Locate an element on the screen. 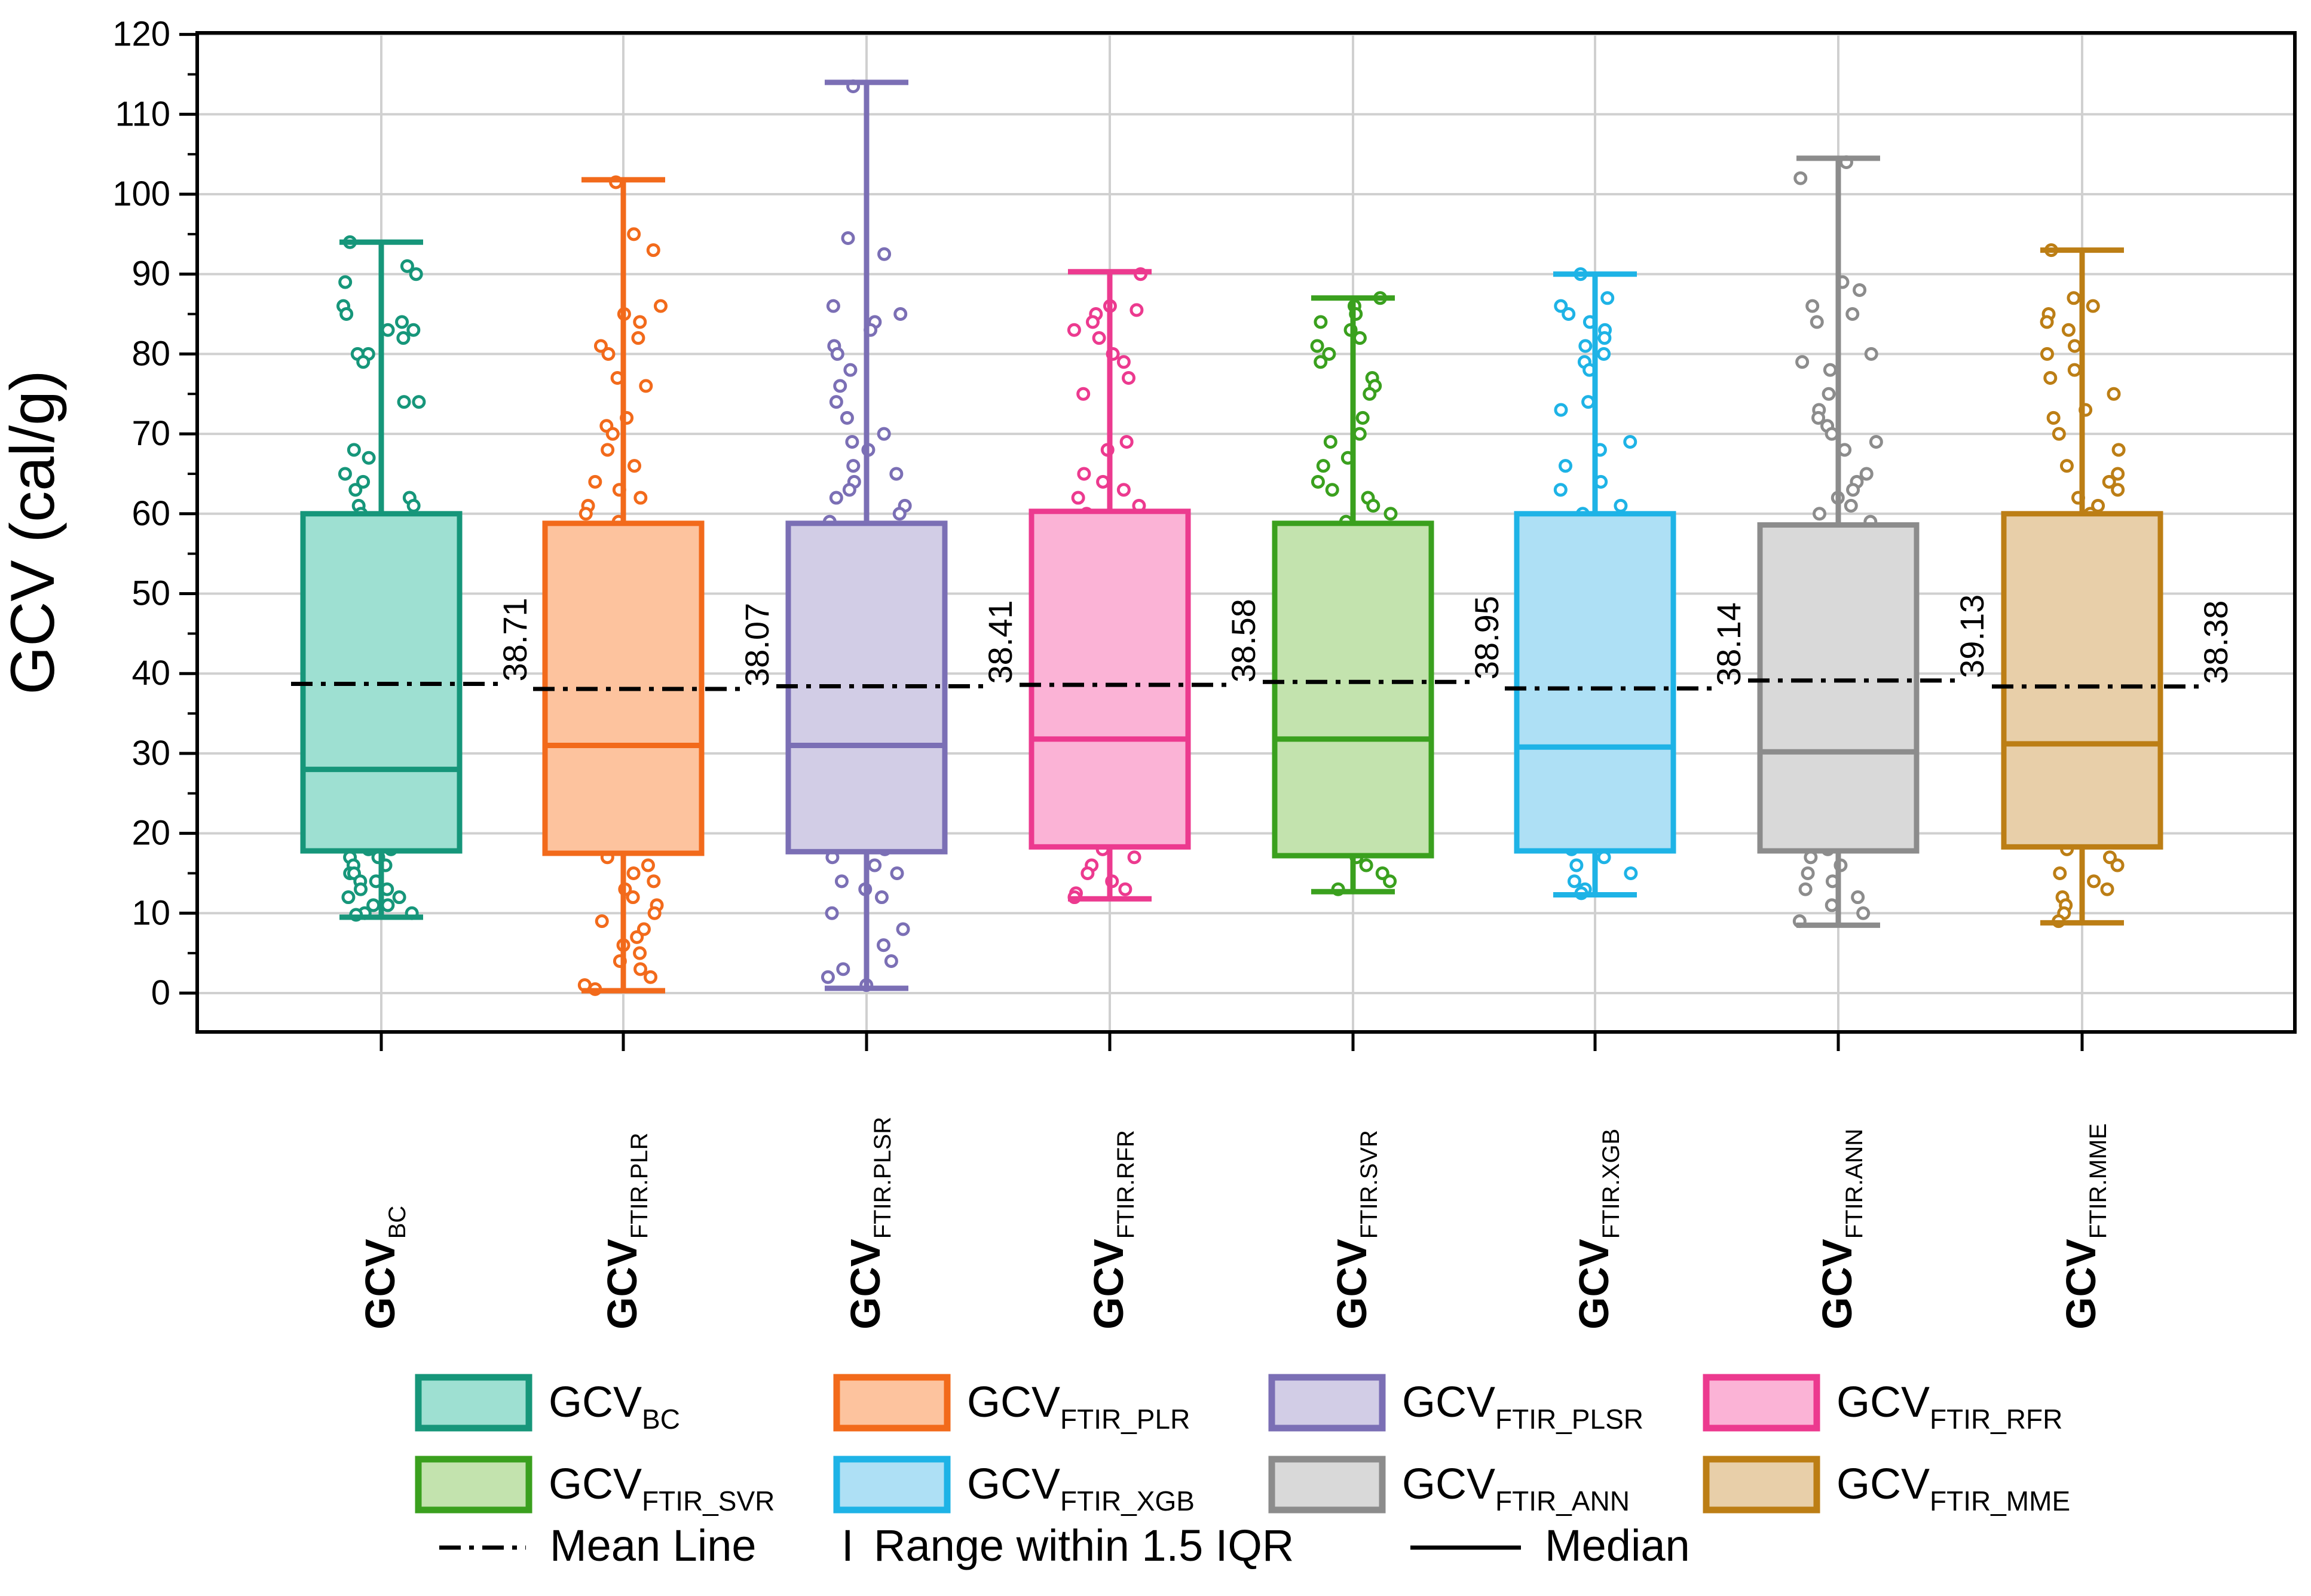  x-tick-label-xgb: GCVFTIR.XGB is located at coordinates (1597, 1229).